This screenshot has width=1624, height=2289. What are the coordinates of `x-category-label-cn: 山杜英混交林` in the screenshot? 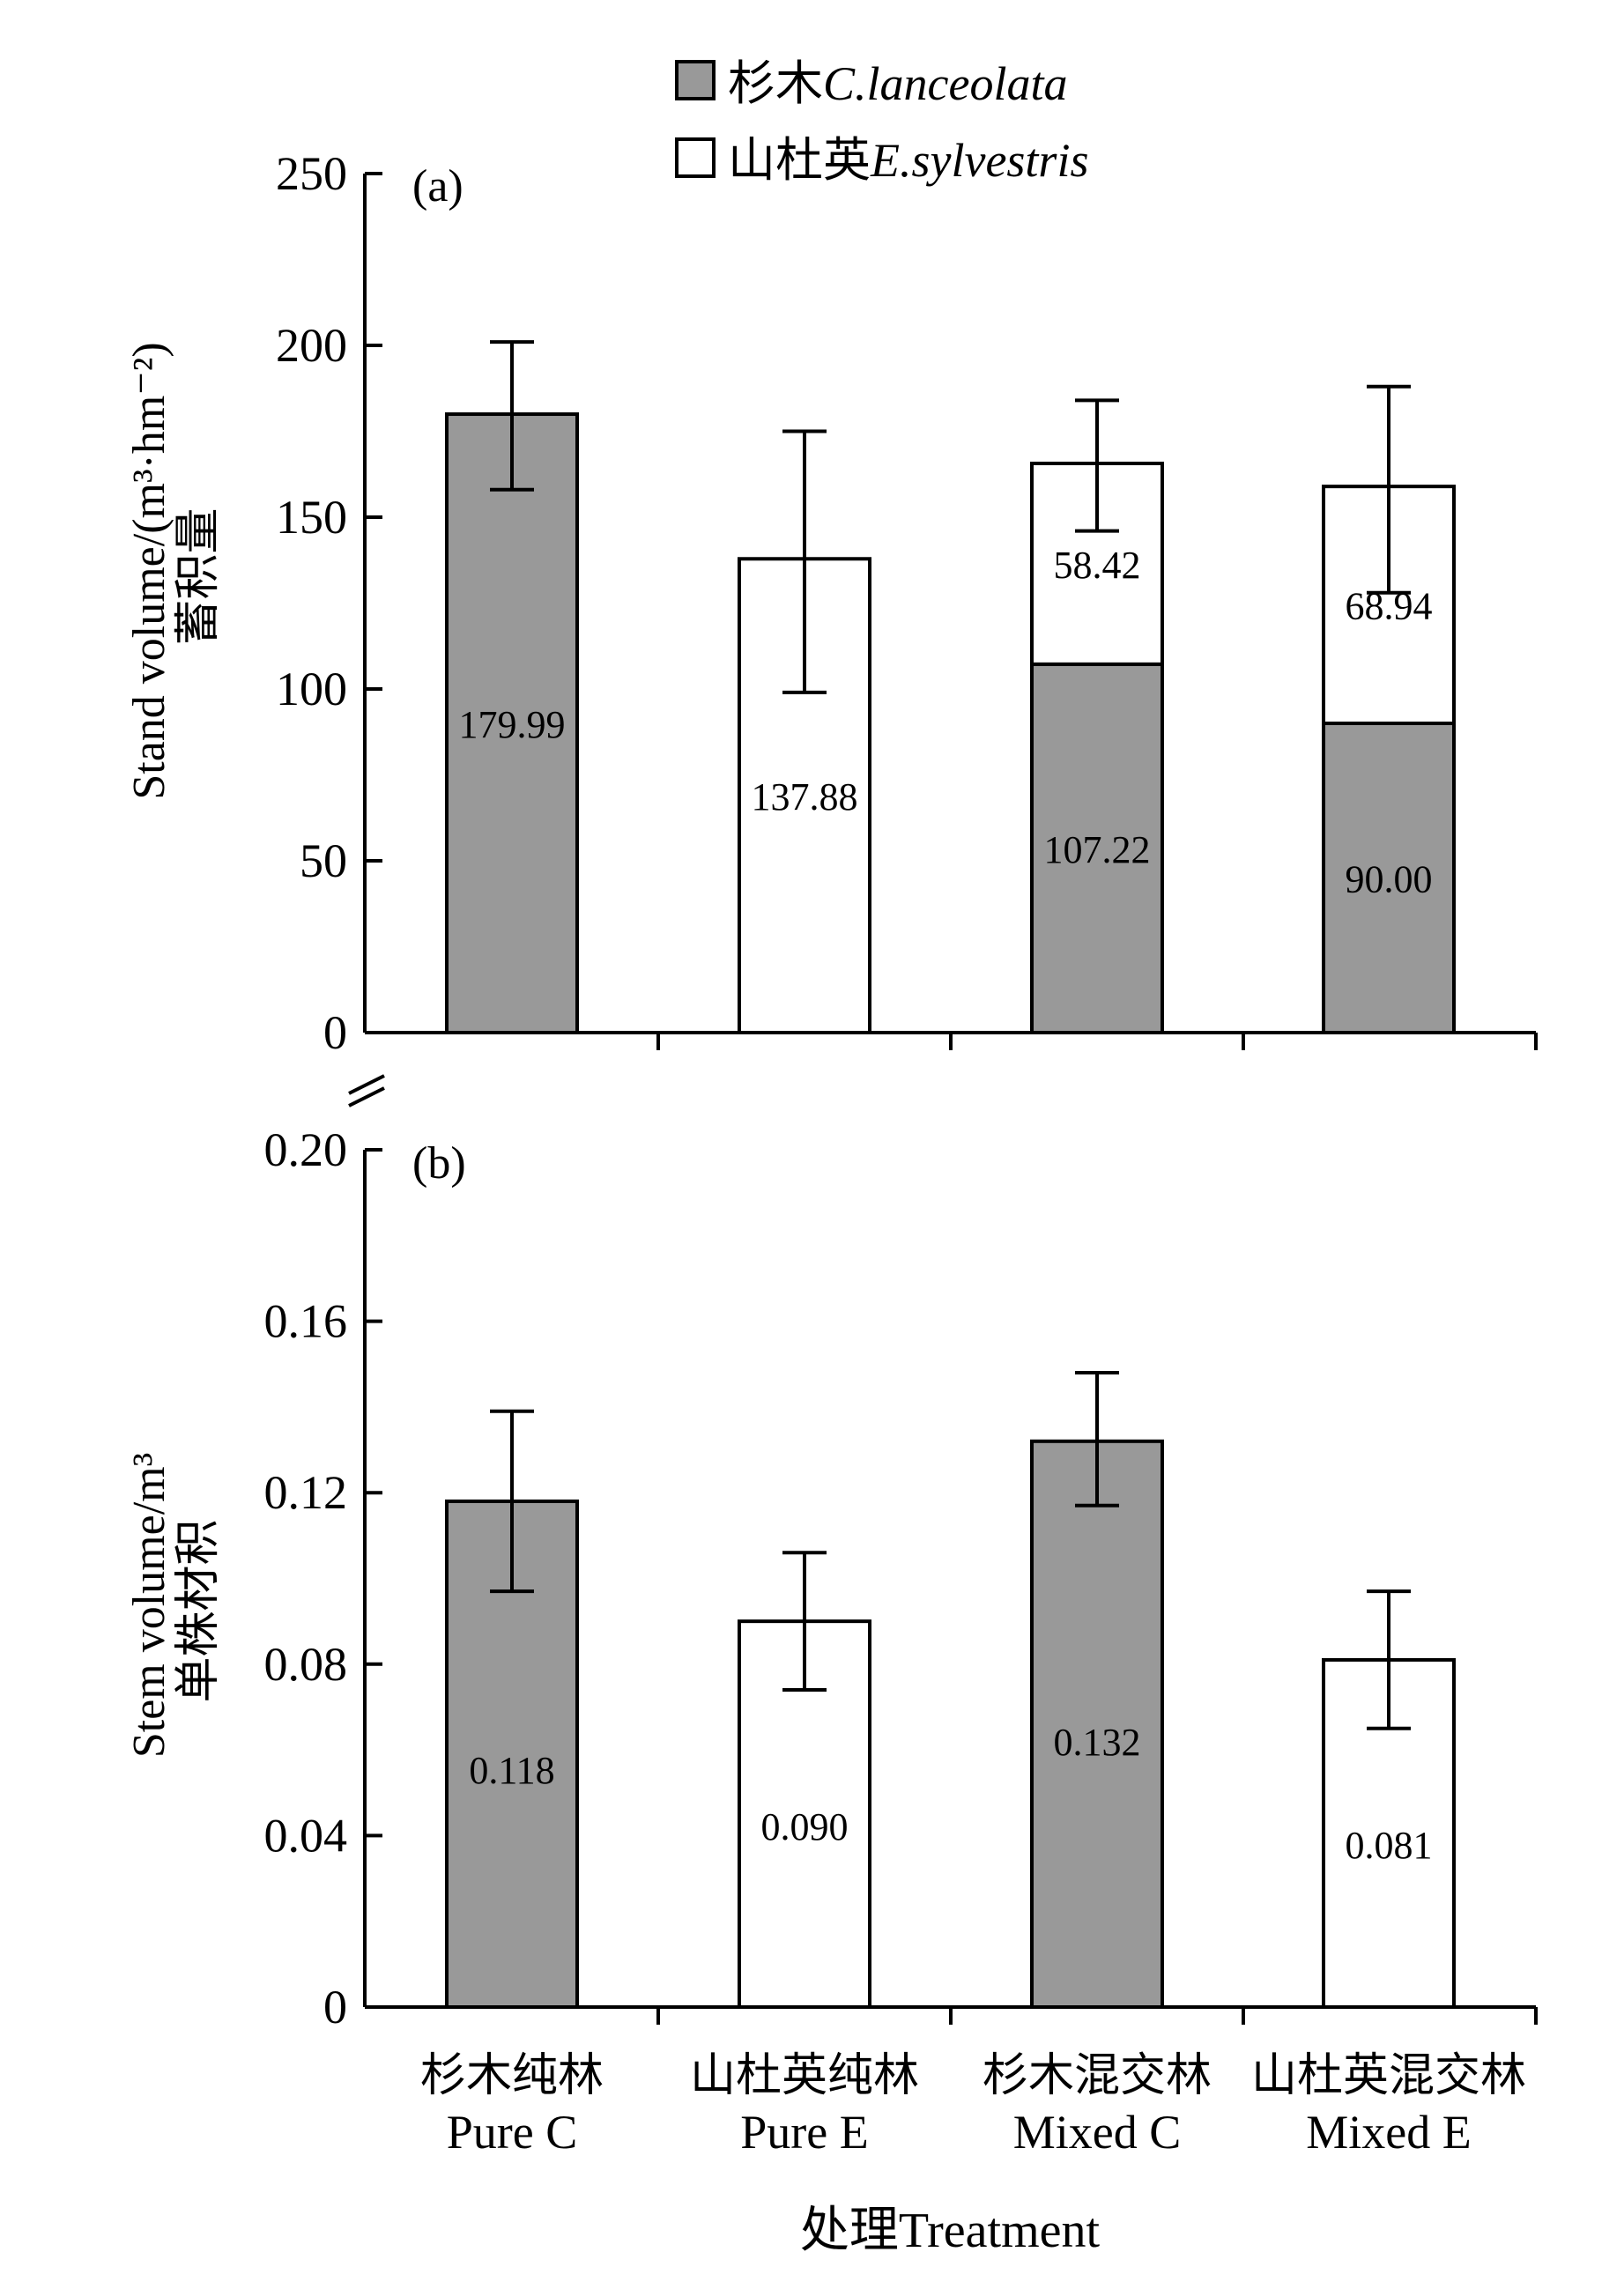 It's located at (1388, 2076).